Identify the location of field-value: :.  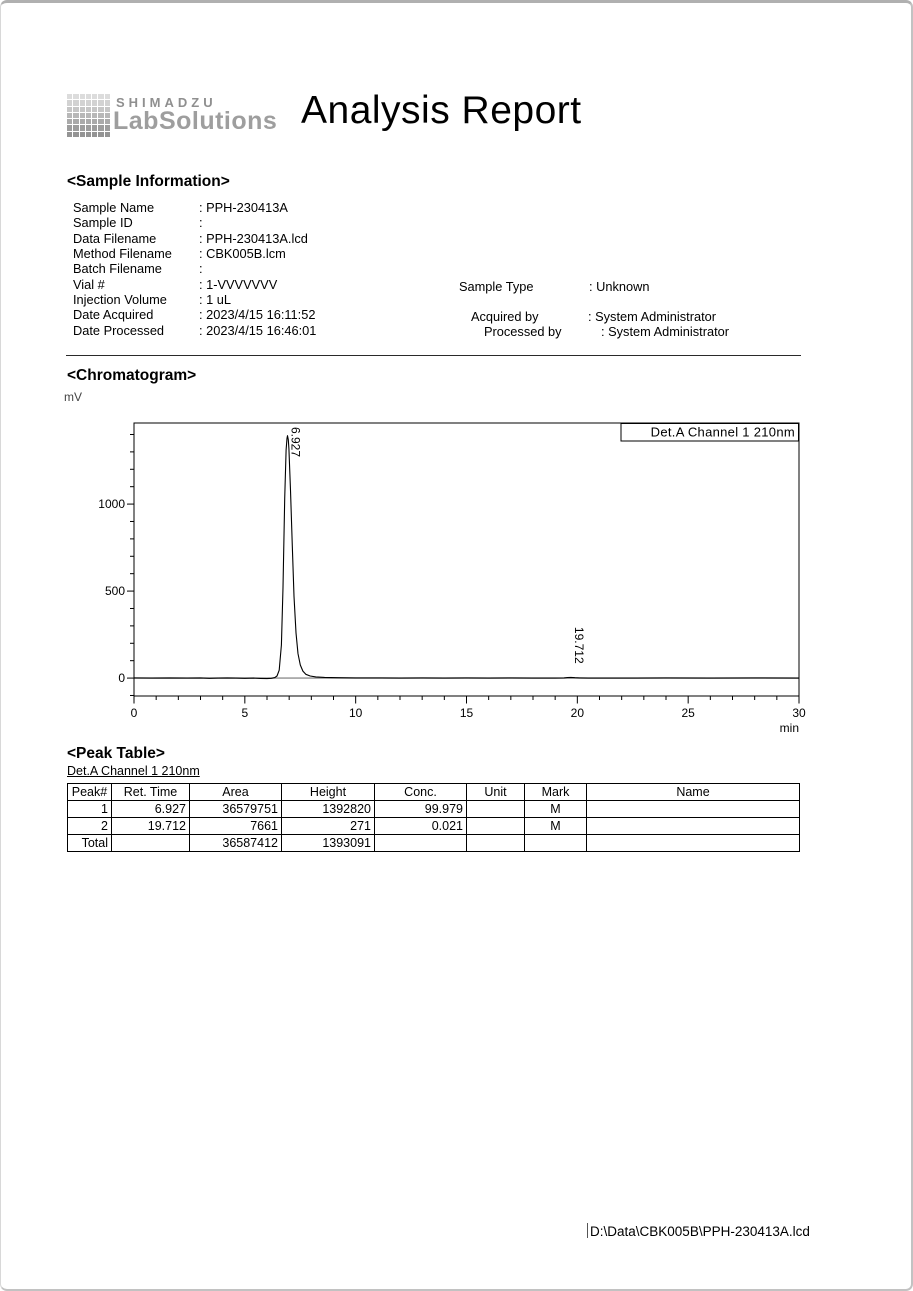
(203, 223).